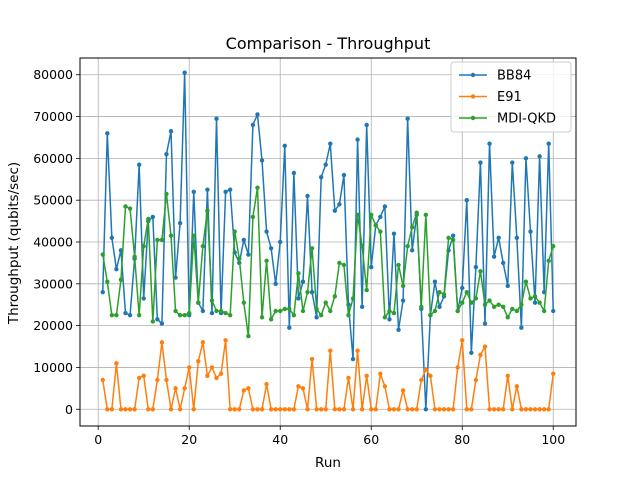  I want to click on x-tick-label: 80, so click(462, 439).